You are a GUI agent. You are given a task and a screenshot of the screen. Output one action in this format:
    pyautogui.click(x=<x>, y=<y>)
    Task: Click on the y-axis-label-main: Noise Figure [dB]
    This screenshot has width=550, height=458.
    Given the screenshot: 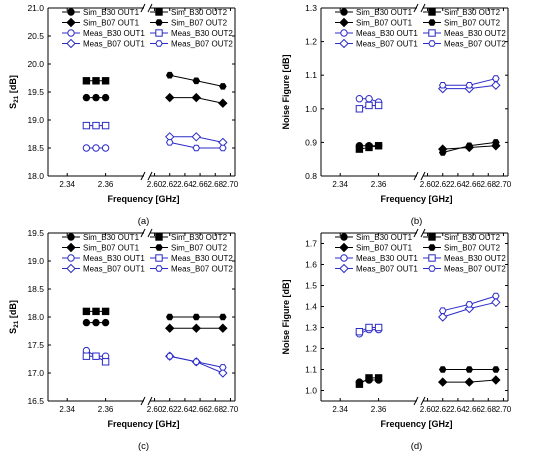 What is the action you would take?
    pyautogui.click(x=286, y=91)
    